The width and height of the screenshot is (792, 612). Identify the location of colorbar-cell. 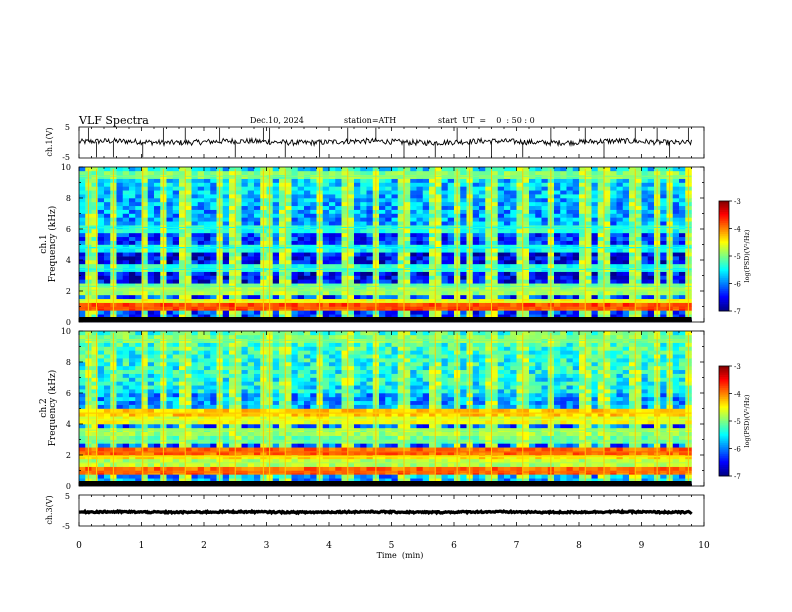
(724, 203).